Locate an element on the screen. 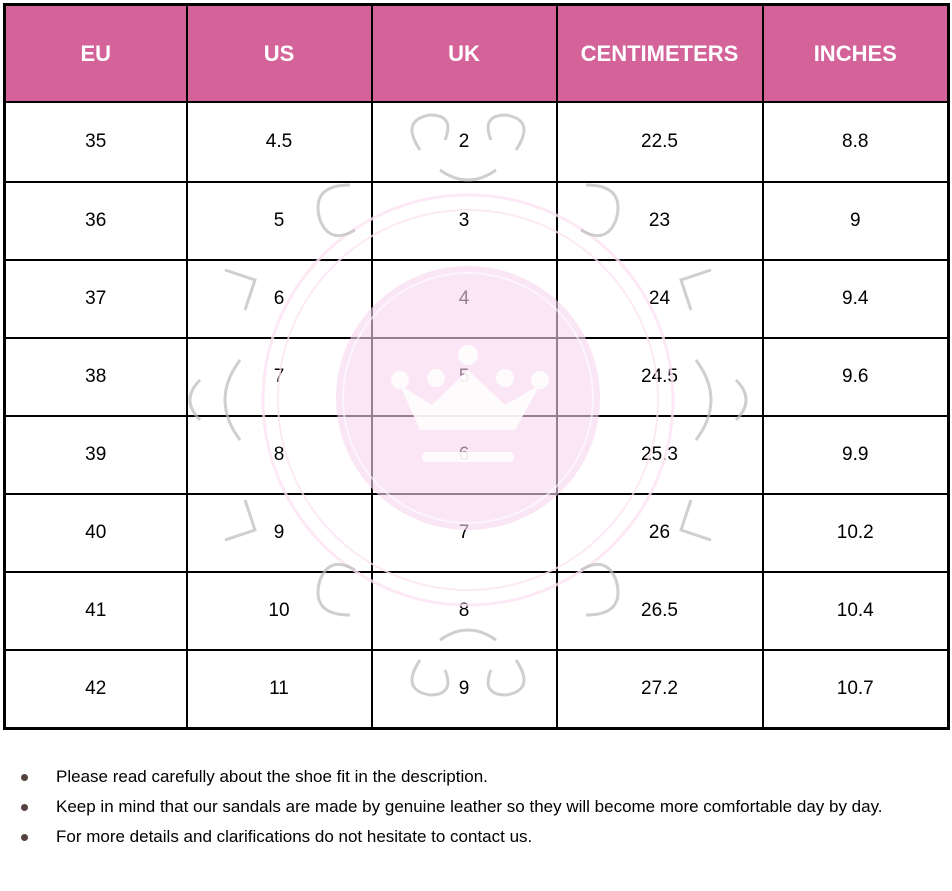 Image resolution: width=952 pixels, height=891 pixels. cell-inches: 10.4 is located at coordinates (855, 611).